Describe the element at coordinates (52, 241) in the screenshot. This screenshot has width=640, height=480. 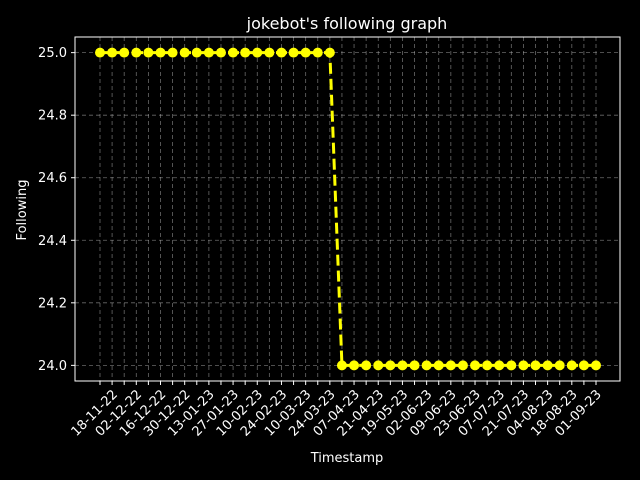
I see `y-tick-label: 24.4` at that location.